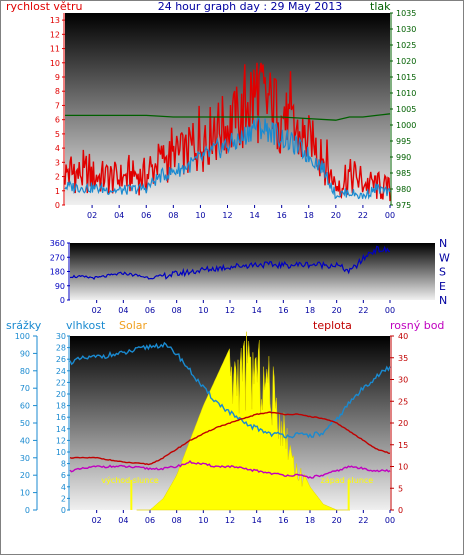  I want to click on wind-average-line, so click(227, 157).